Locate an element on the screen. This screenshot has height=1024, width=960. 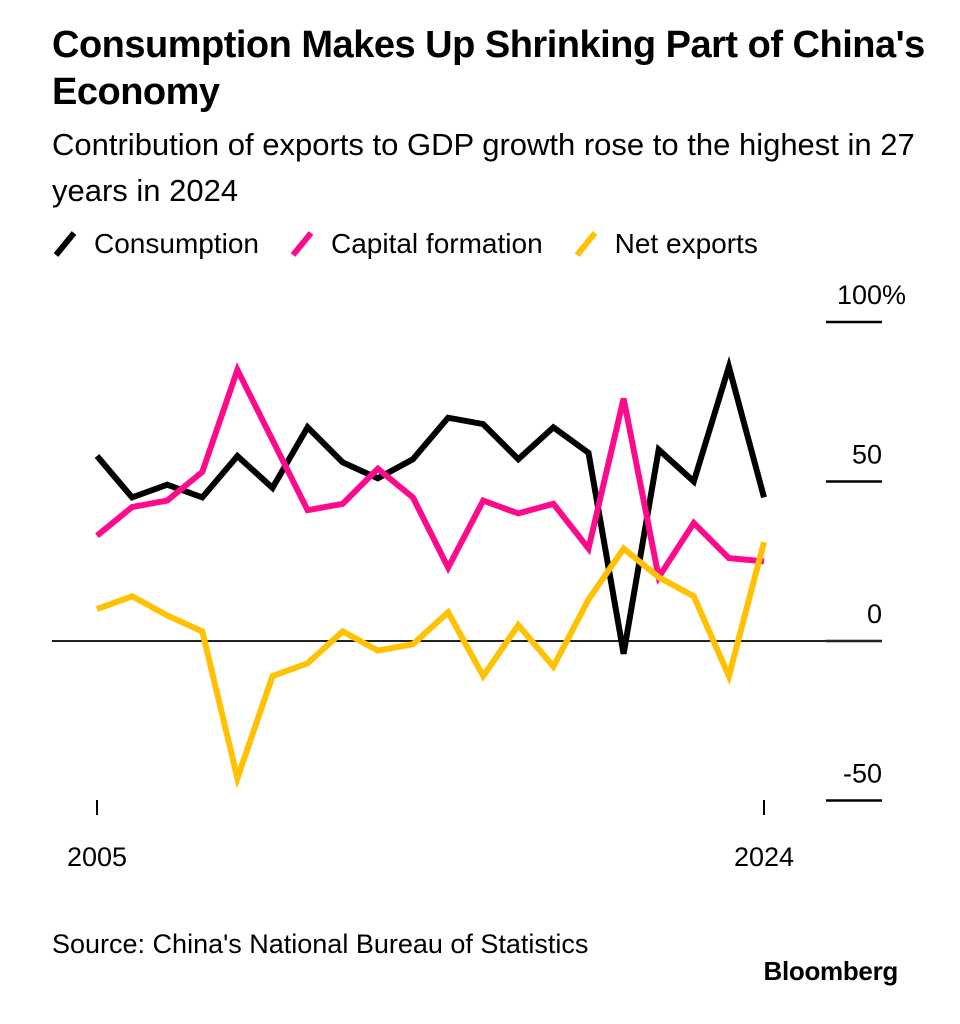
x-tick-label: 2024 is located at coordinates (764, 857).